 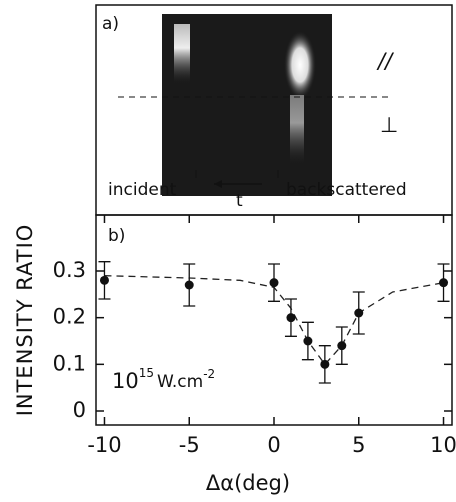 I want to click on panel-label: b), so click(x=116, y=236).